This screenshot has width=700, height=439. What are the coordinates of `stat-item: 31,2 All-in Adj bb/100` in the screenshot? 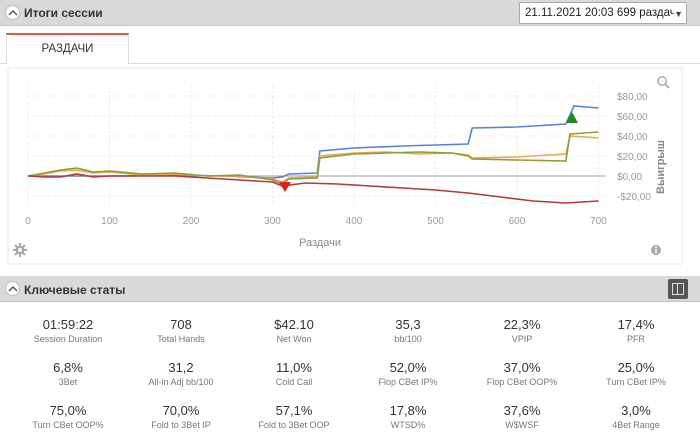 It's located at (181, 373).